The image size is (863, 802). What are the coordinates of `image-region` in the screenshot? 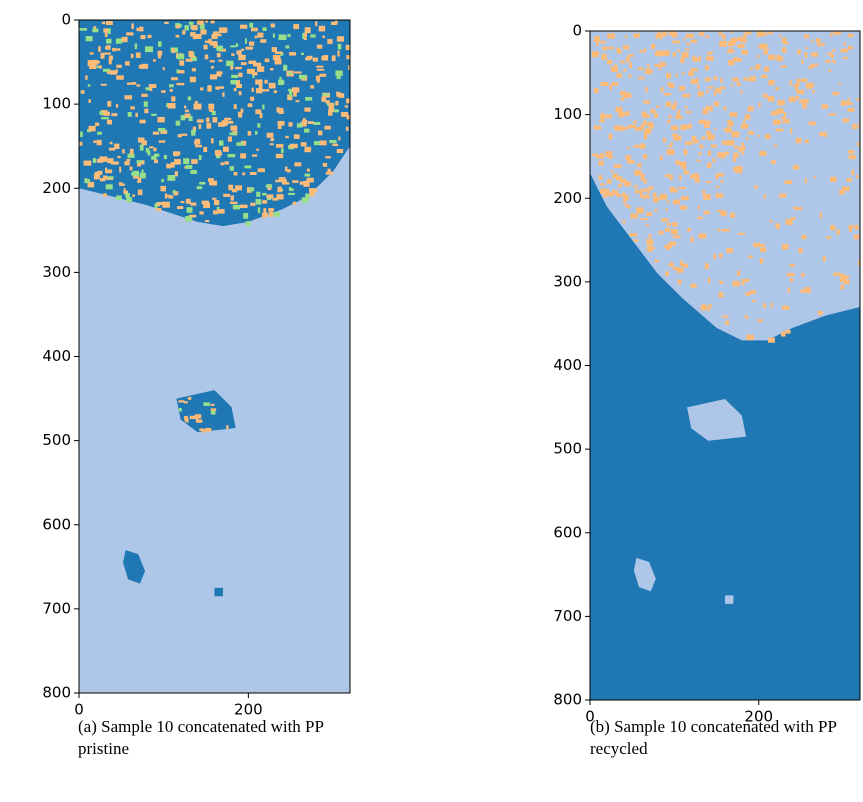 It's located at (725, 186).